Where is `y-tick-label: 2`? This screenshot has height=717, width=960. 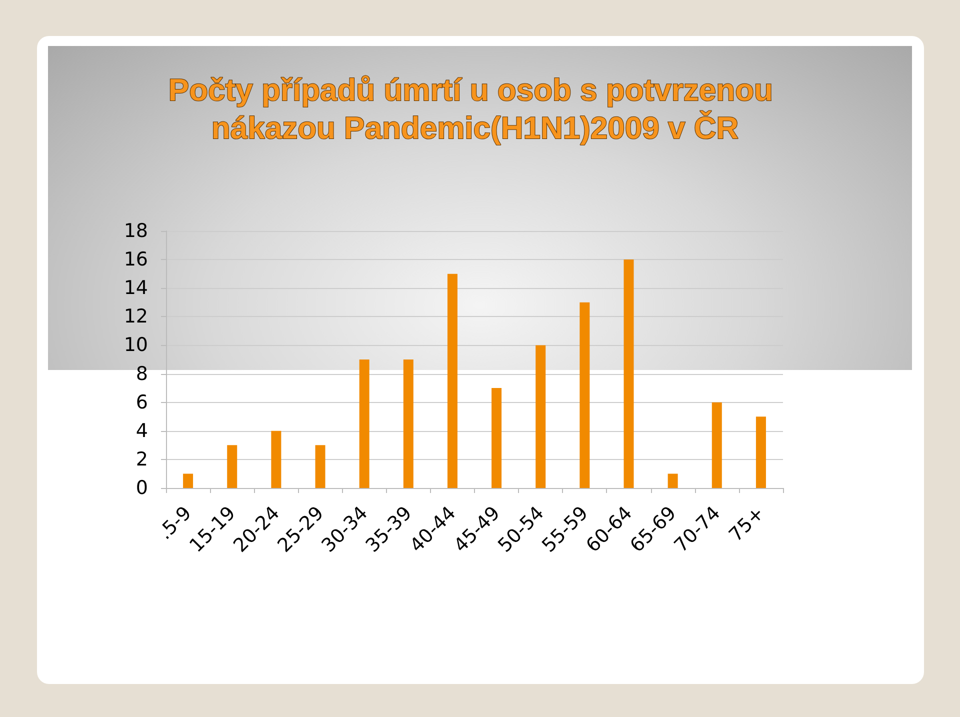
y-tick-label: 2 is located at coordinates (142, 459).